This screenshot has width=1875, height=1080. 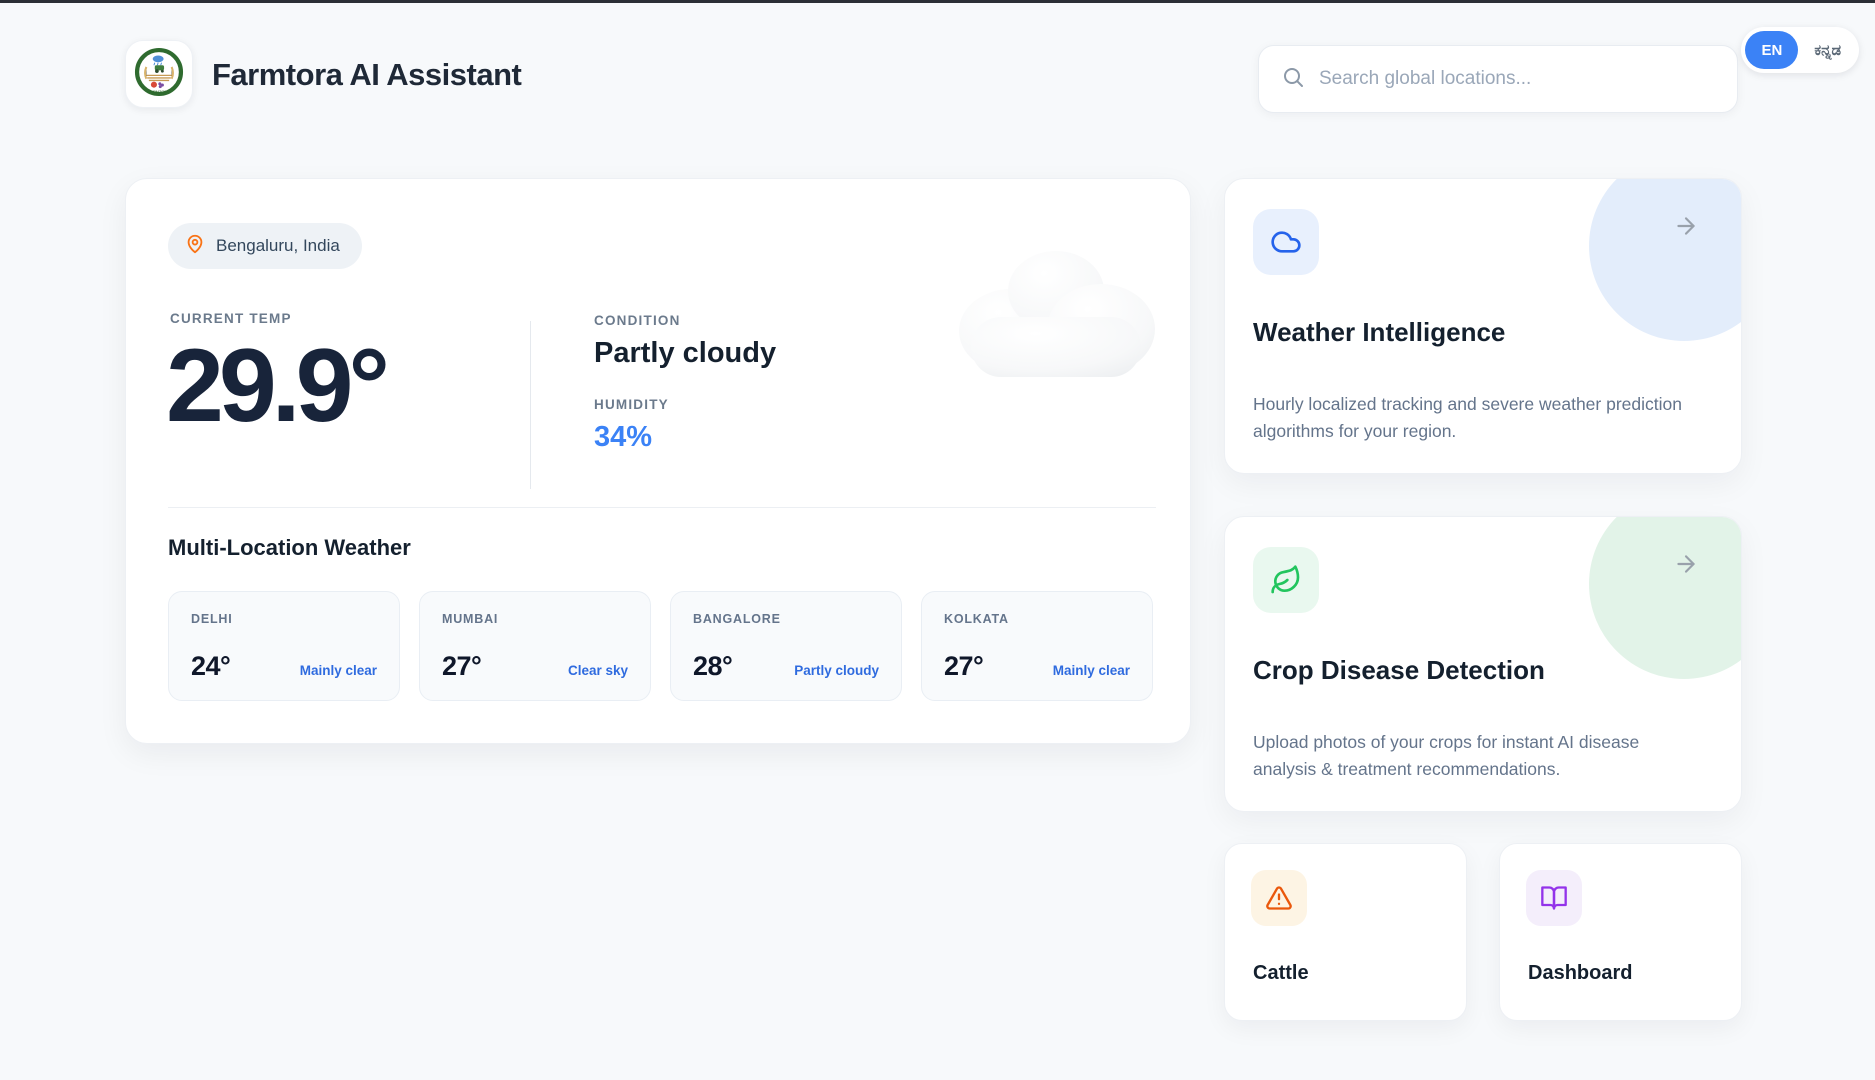 What do you see at coordinates (1379, 332) in the screenshot?
I see `feature-title: Weather Intelligence` at bounding box center [1379, 332].